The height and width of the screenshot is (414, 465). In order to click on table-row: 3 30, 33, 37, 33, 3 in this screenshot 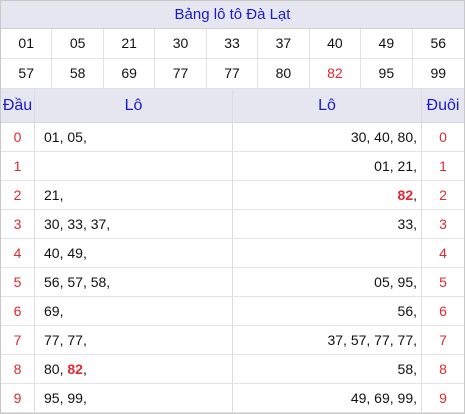, I will do `click(232, 224)`.